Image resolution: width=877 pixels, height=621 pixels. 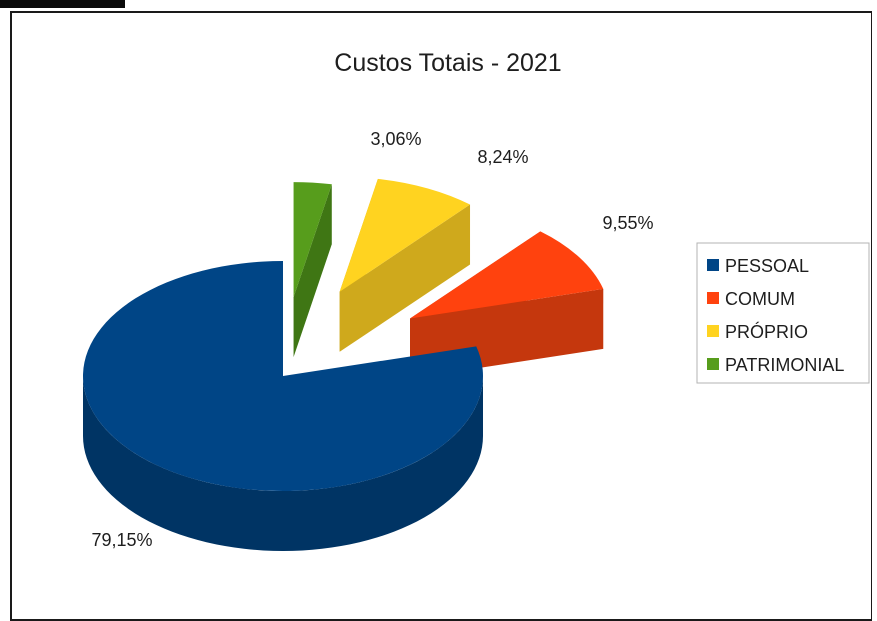 What do you see at coordinates (760, 299) in the screenshot?
I see `legend-label-comum: COMUM` at bounding box center [760, 299].